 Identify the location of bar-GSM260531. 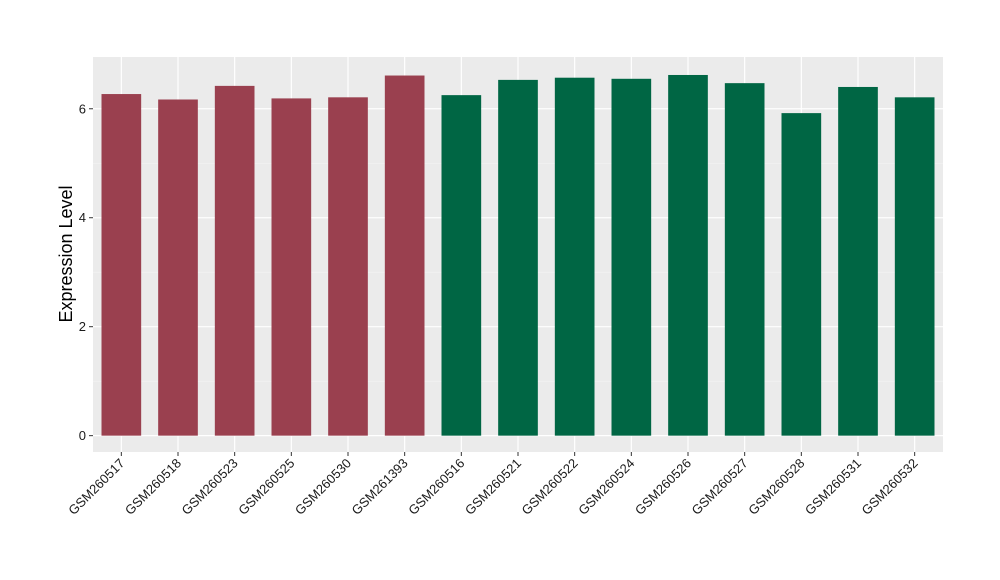
(858, 261).